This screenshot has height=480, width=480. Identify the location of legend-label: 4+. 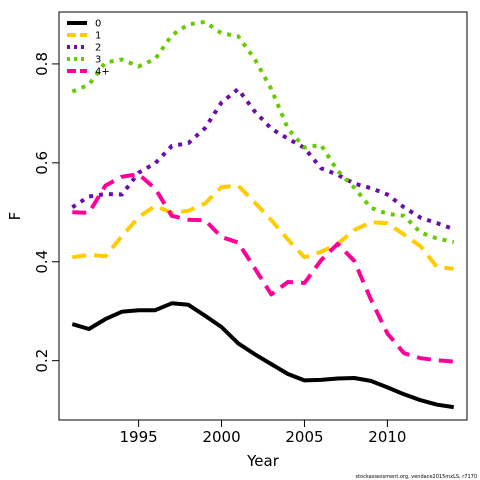
(102, 72).